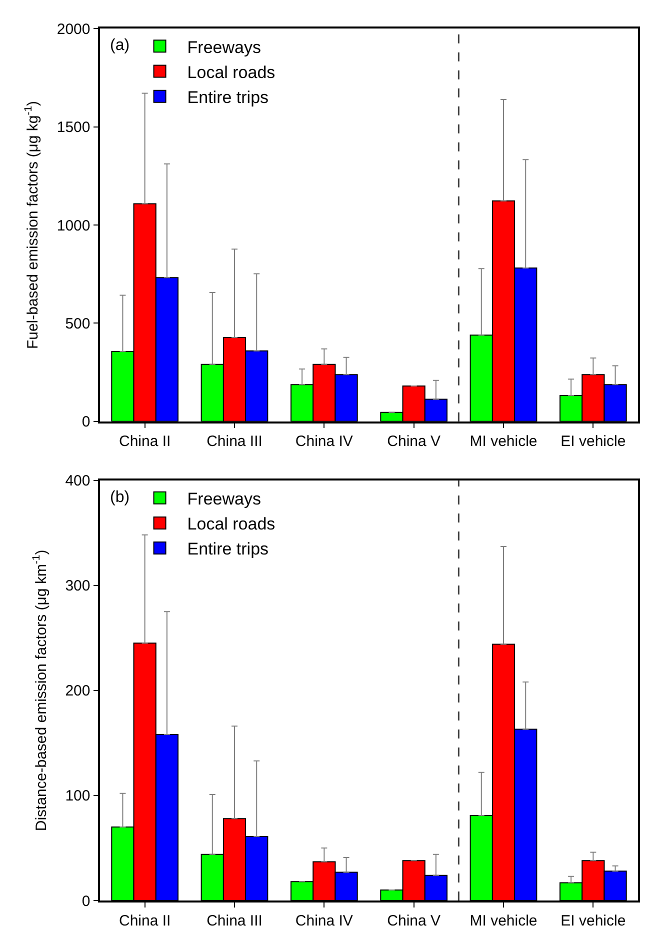  I want to click on y-tick-label: 300, so click(77, 586).